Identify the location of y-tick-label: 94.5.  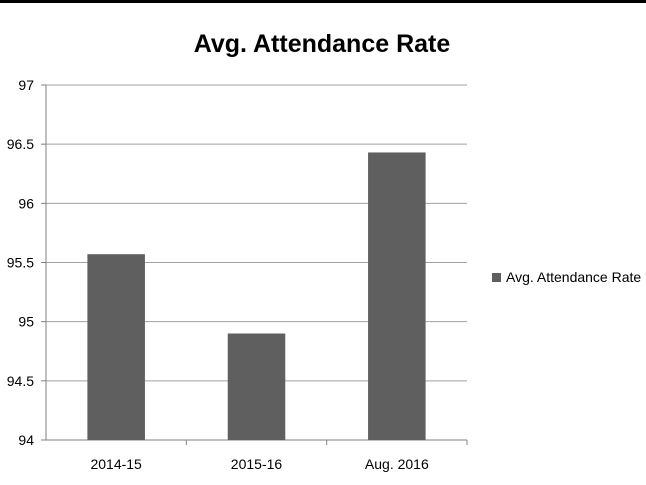
(20, 381).